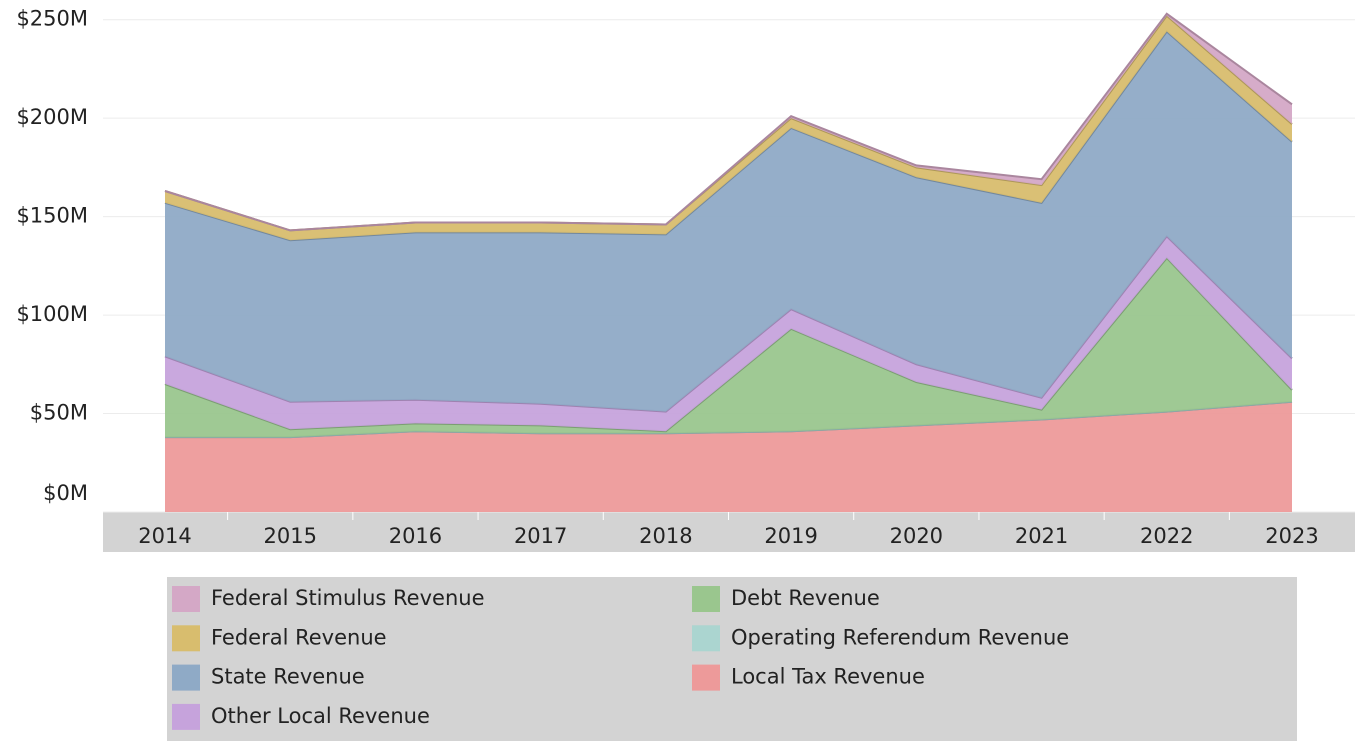  I want to click on x-tick-label: 2023, so click(1291, 536).